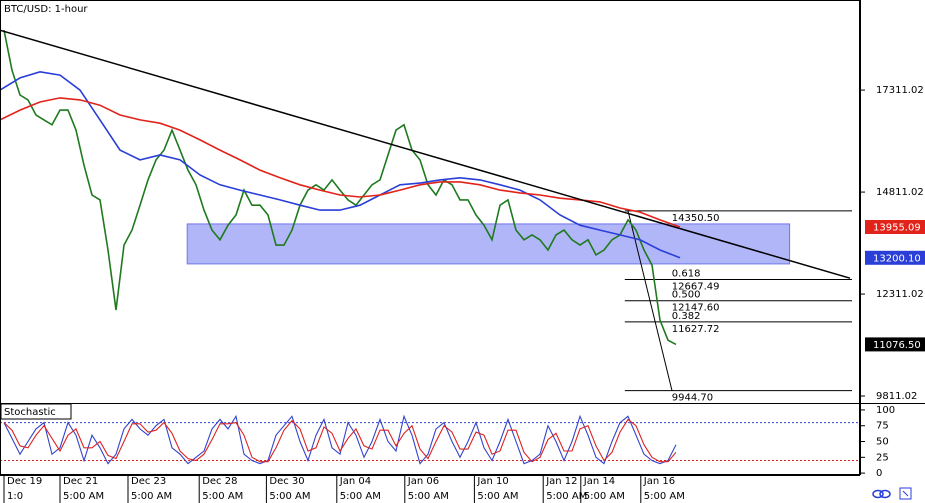 This screenshot has width=925, height=503. I want to click on x-tick-label: Dec 30, so click(286, 481).